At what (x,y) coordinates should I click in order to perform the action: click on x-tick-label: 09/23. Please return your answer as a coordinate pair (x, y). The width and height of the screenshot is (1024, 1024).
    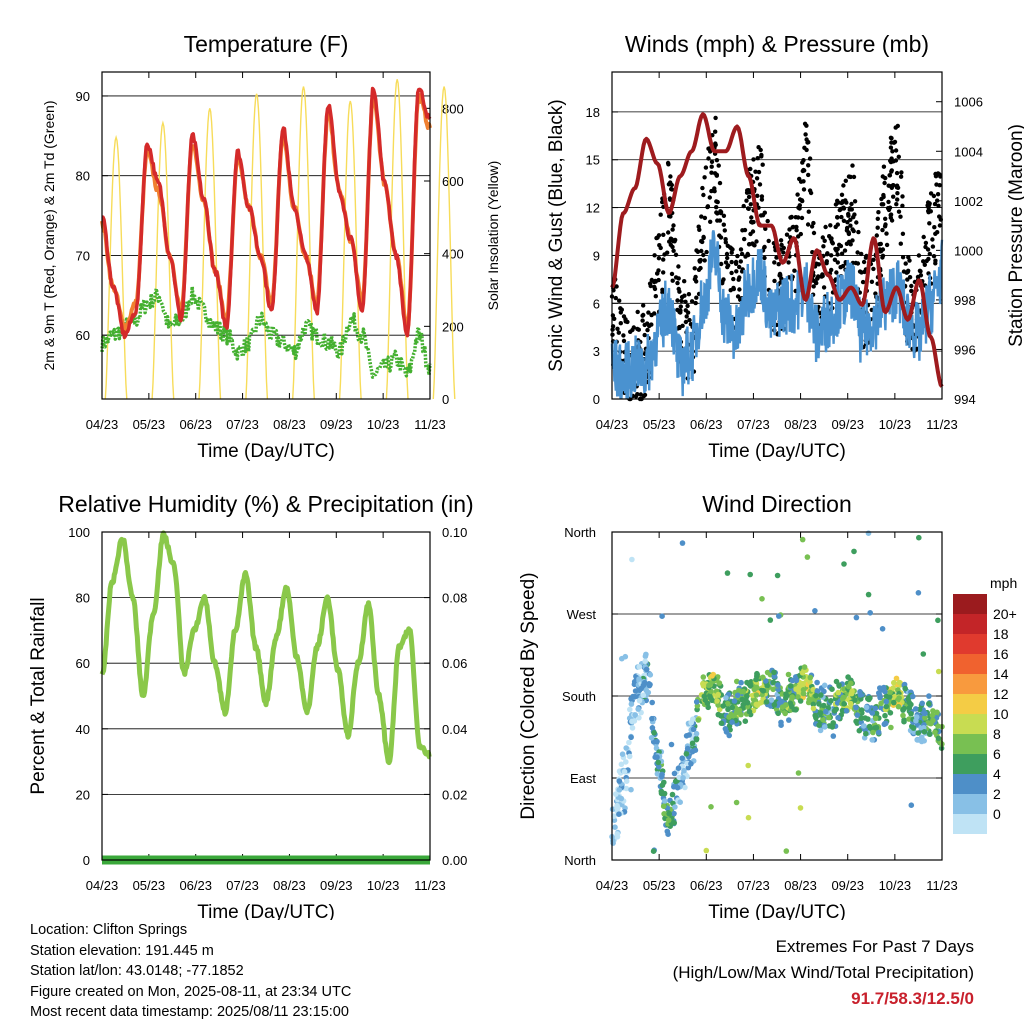
    Looking at the image, I should click on (336, 885).